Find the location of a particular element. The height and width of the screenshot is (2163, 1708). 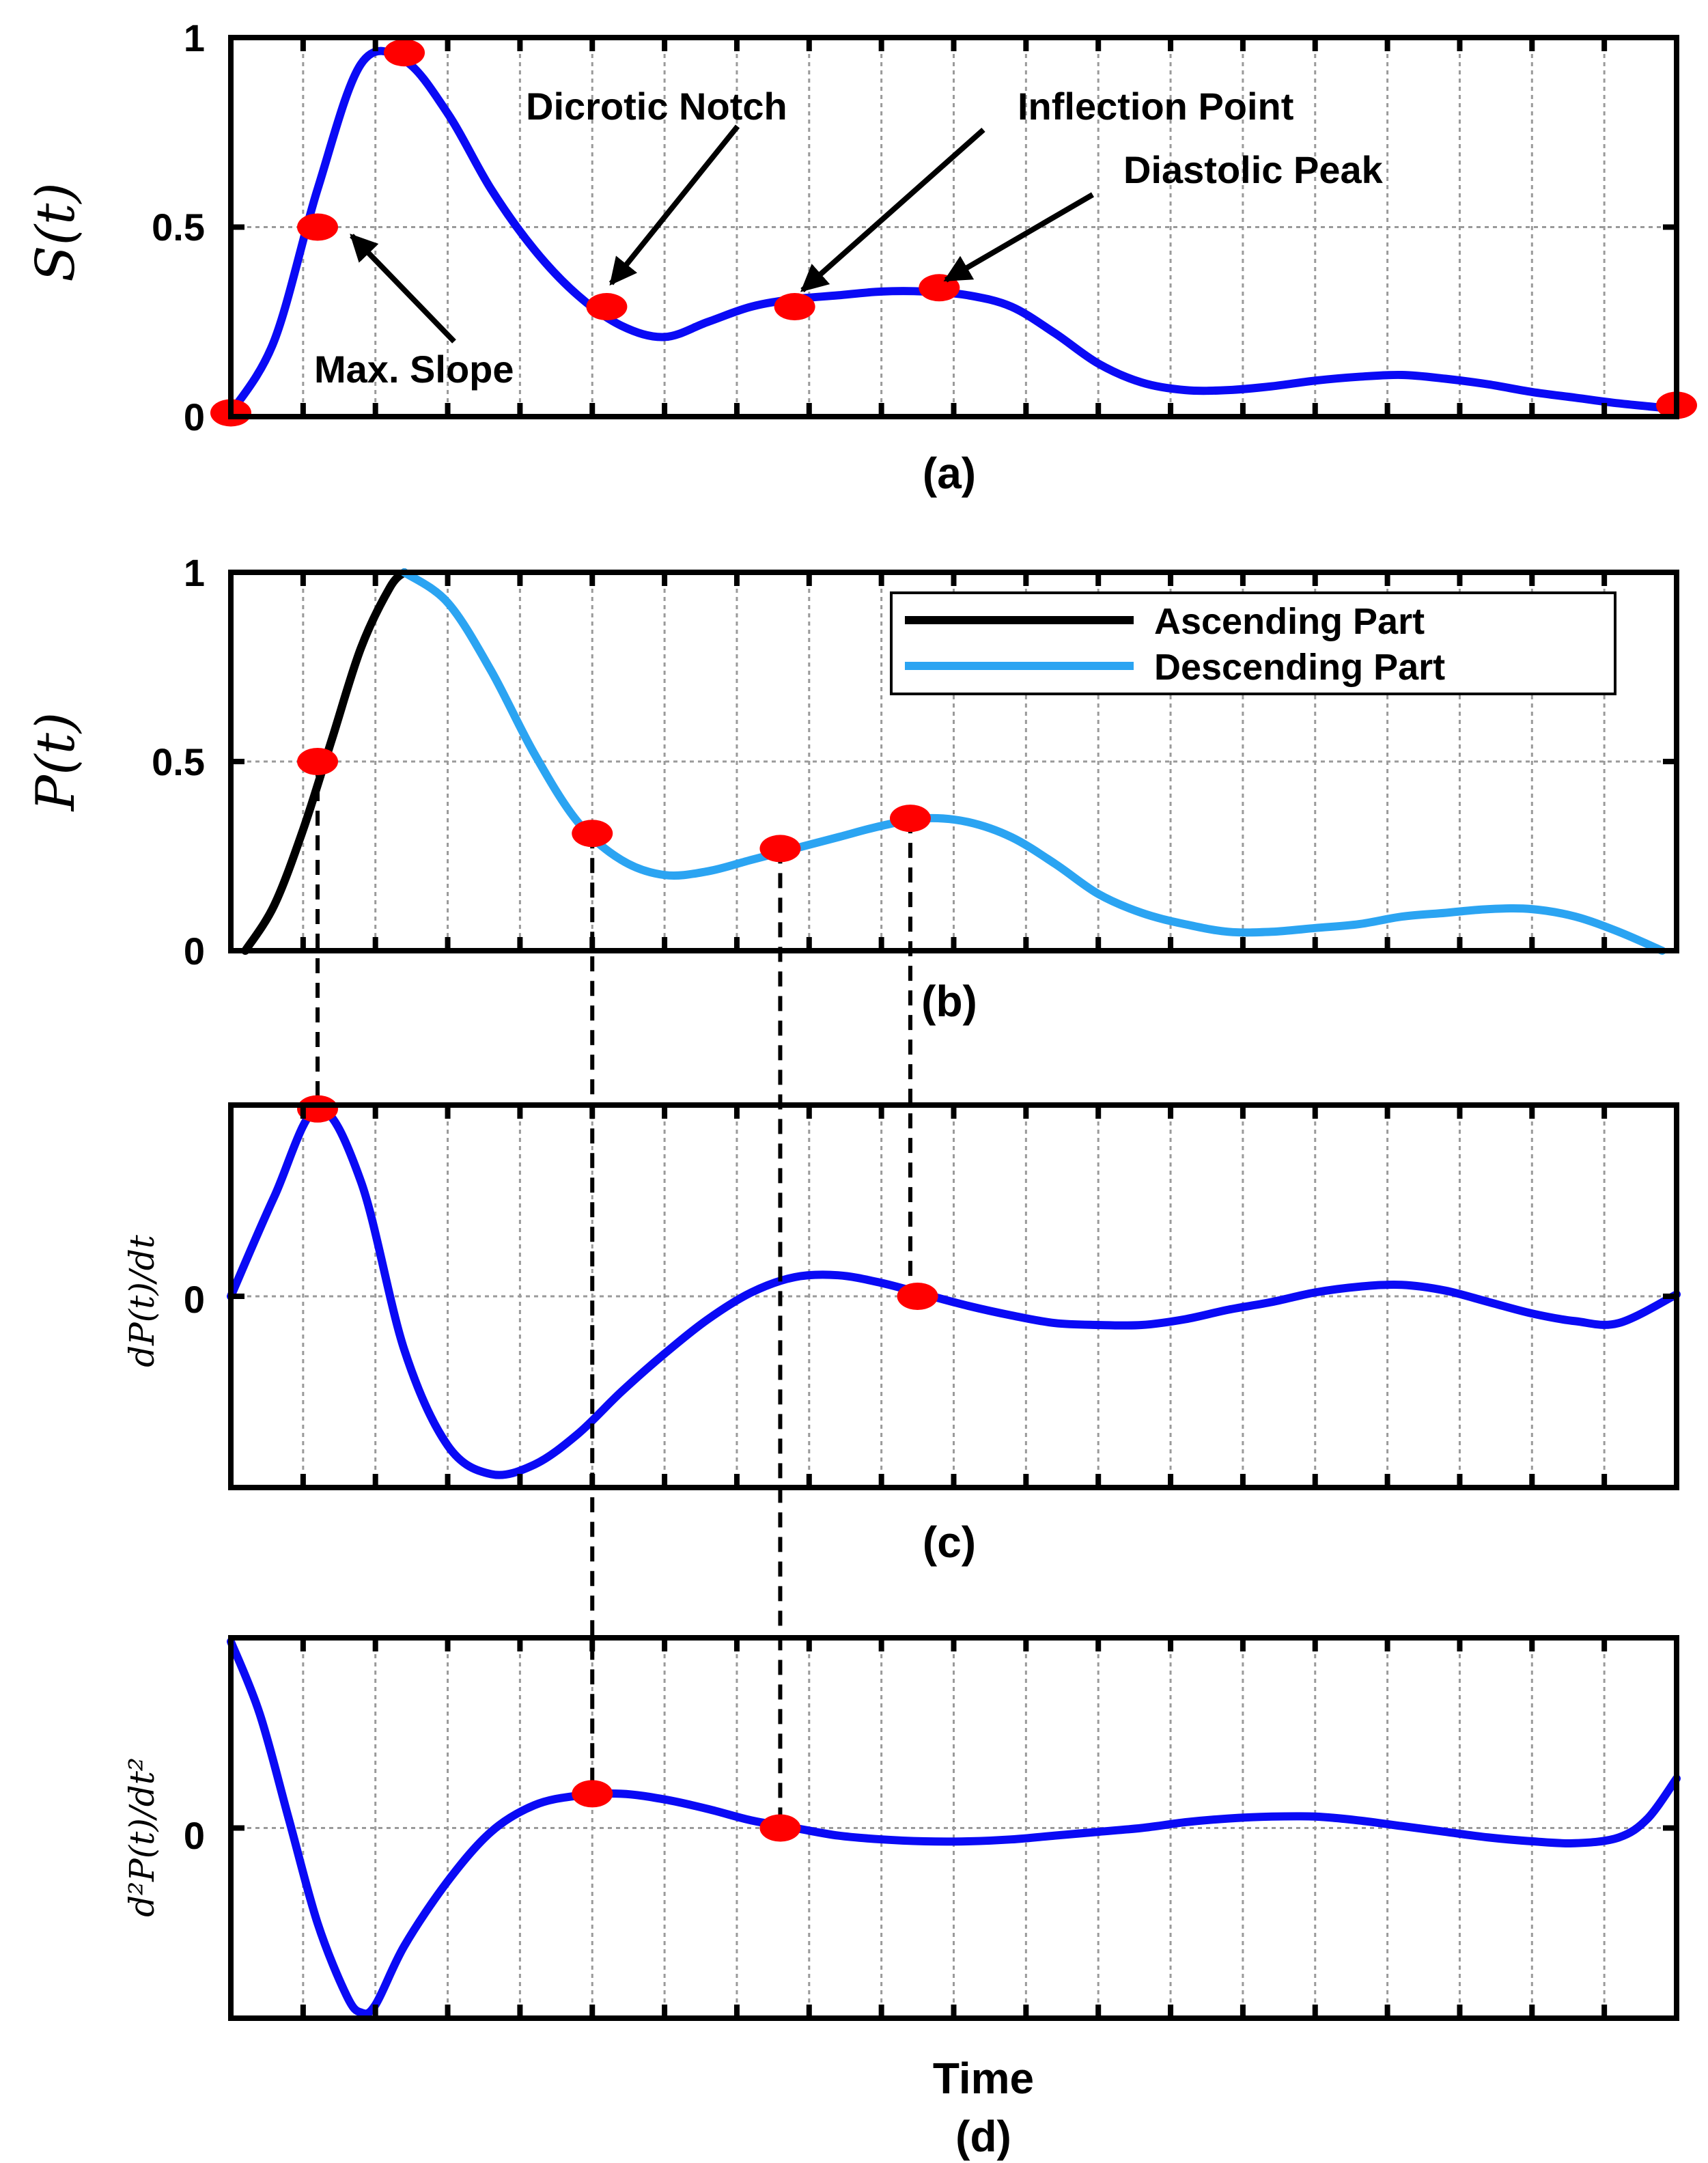

annotation-inflection-point: Inflection Point is located at coordinates (1046, 188).